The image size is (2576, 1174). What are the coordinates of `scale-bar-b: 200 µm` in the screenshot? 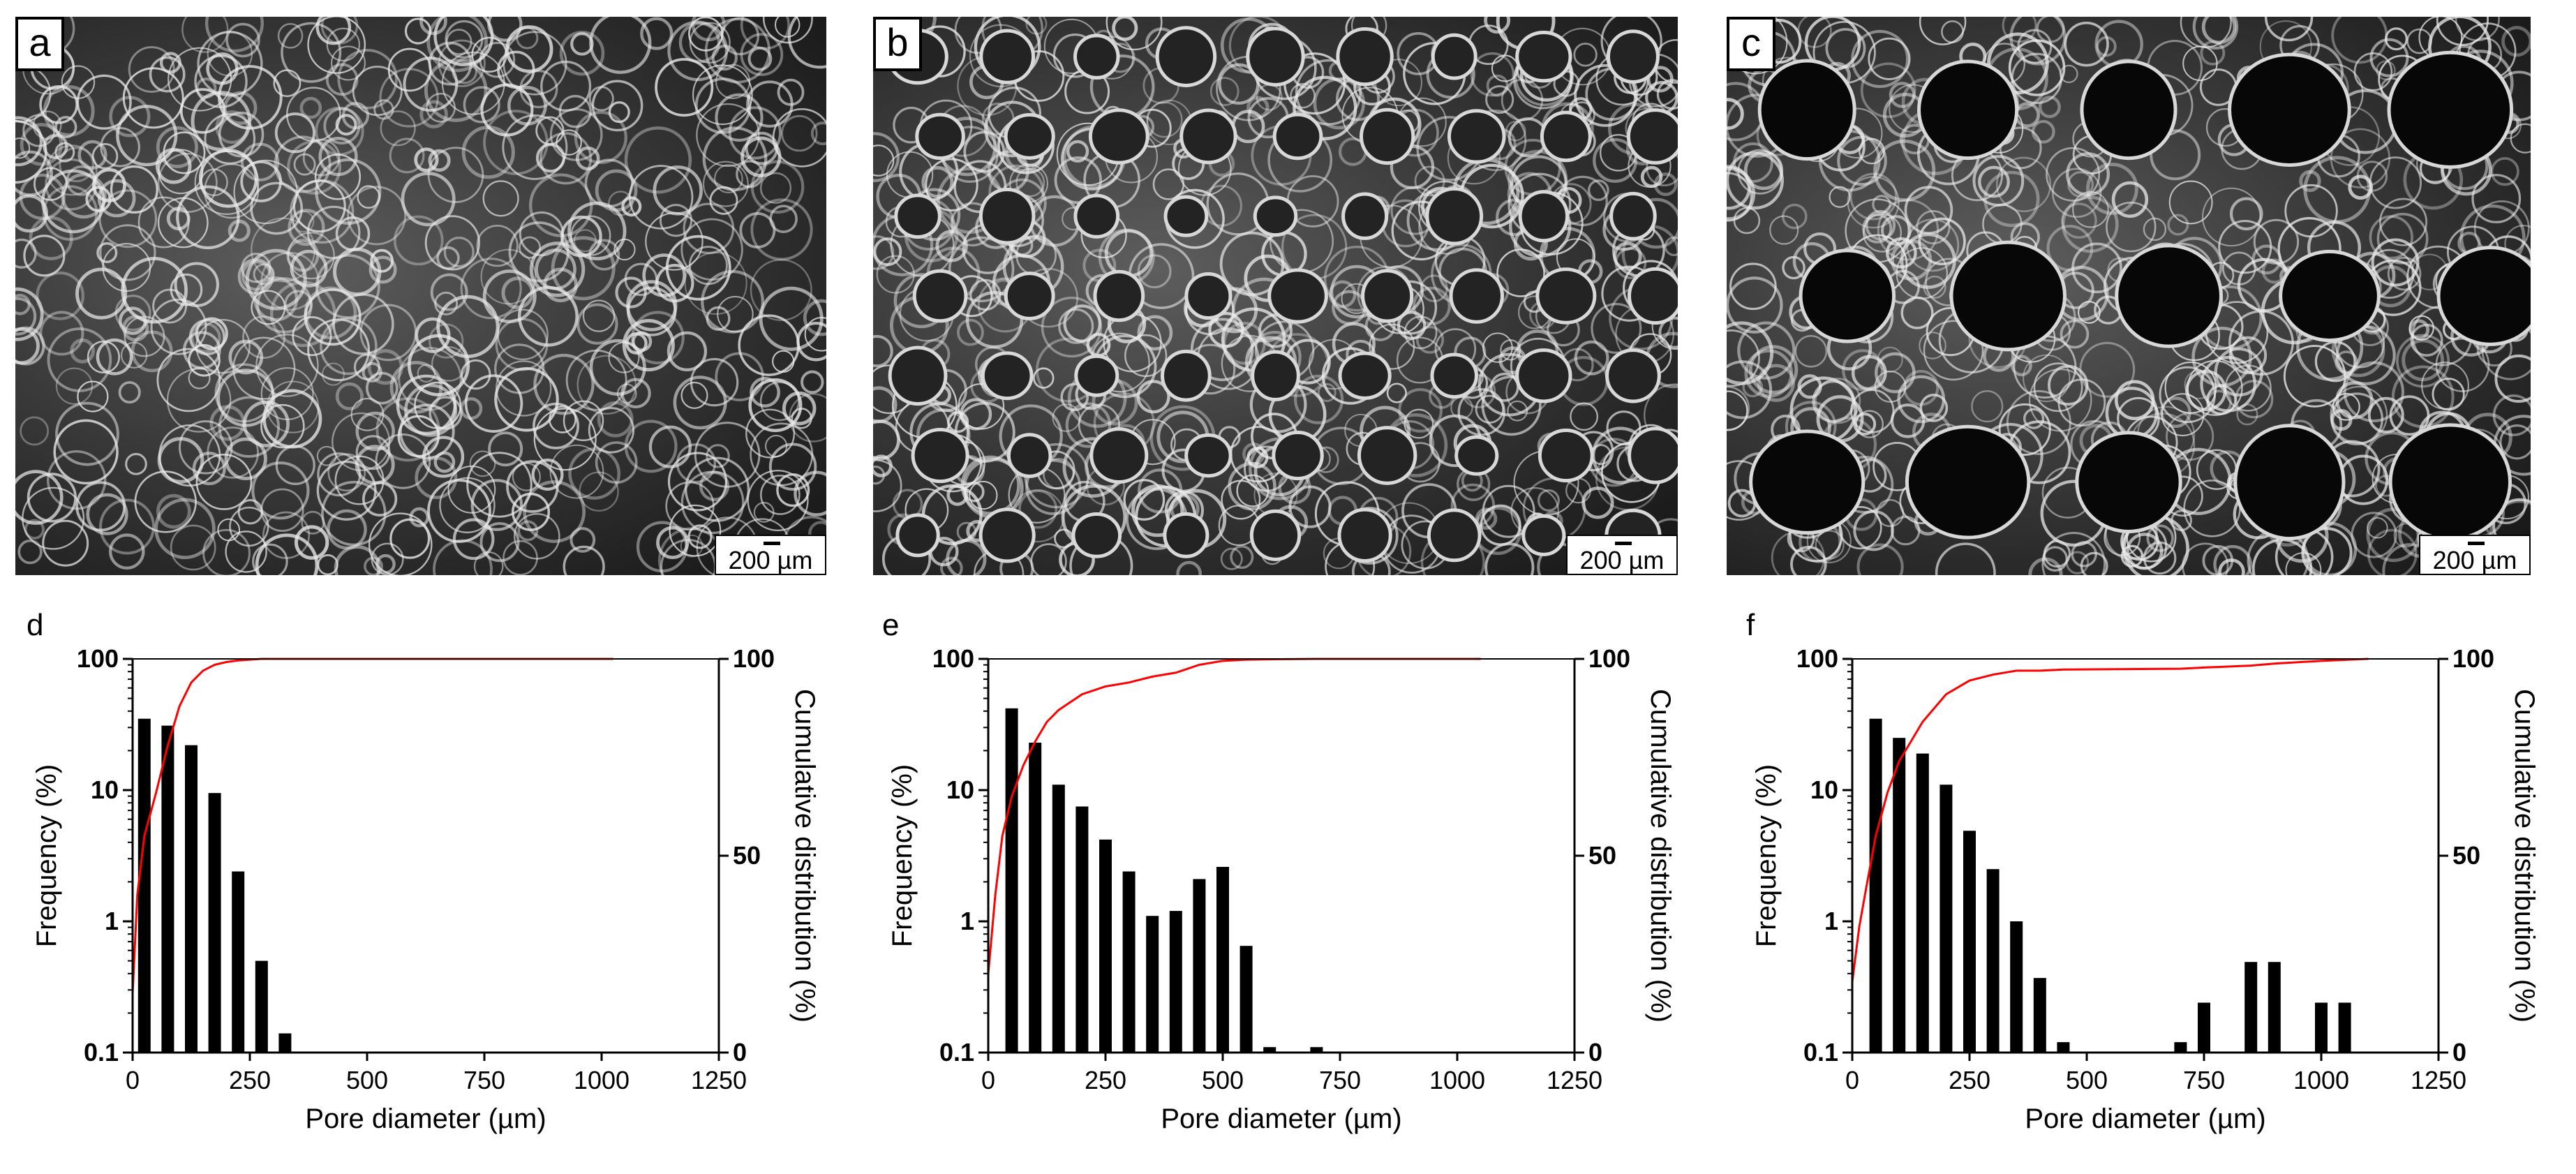 It's located at (1622, 555).